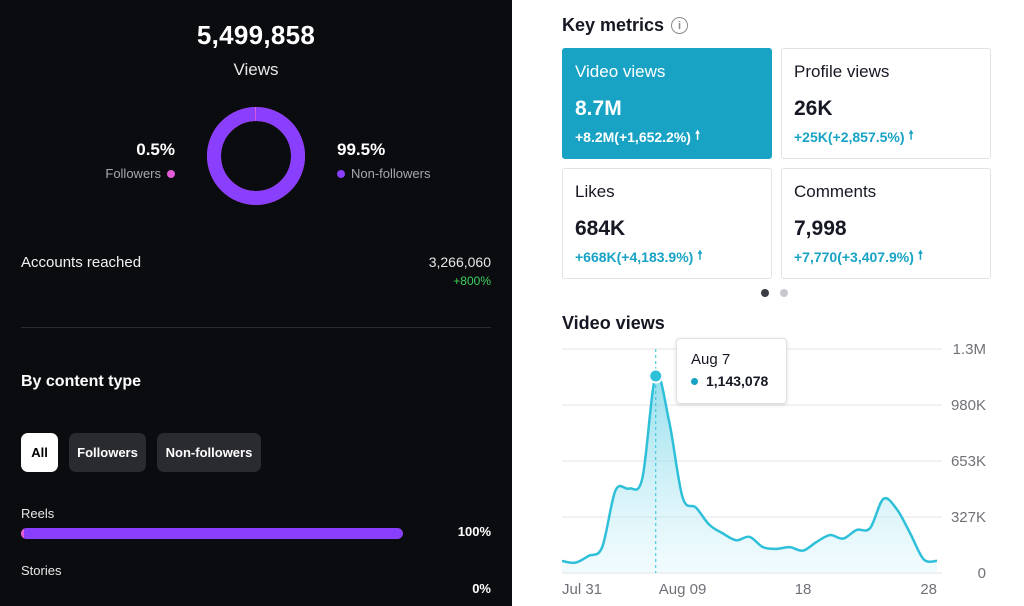 The height and width of the screenshot is (606, 1024). I want to click on chart-tooltip: Aug 7 1,143,078, so click(731, 371).